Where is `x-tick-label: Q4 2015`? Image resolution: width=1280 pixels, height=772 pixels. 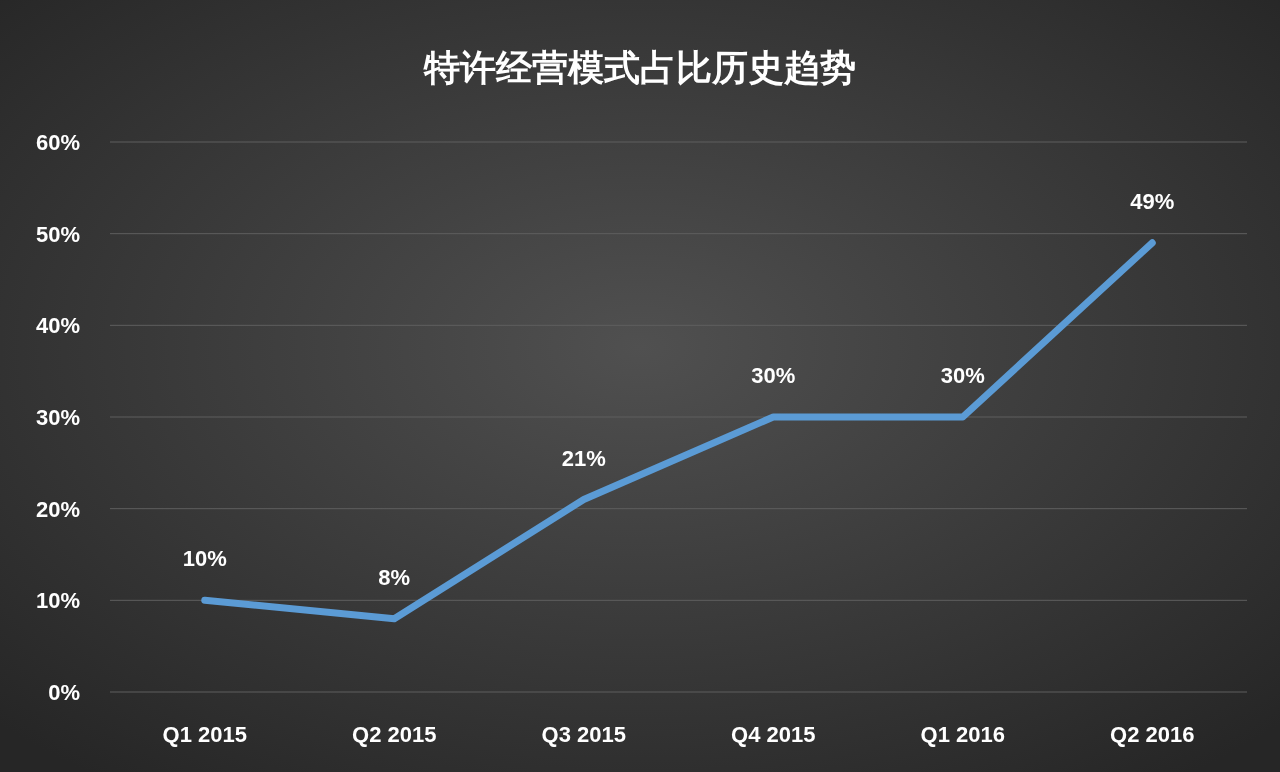
x-tick-label: Q4 2015 is located at coordinates (773, 734).